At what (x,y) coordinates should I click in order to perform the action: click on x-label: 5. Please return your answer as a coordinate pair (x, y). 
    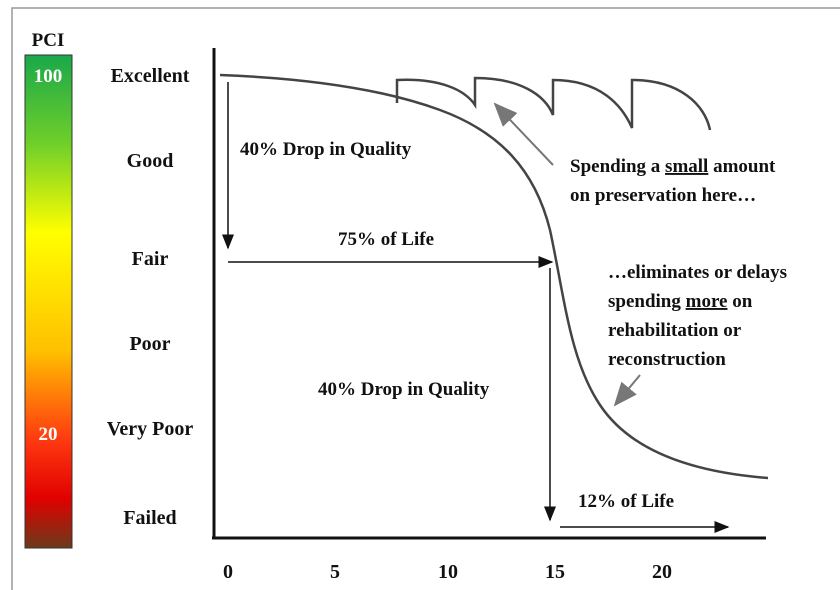
    Looking at the image, I should click on (335, 572).